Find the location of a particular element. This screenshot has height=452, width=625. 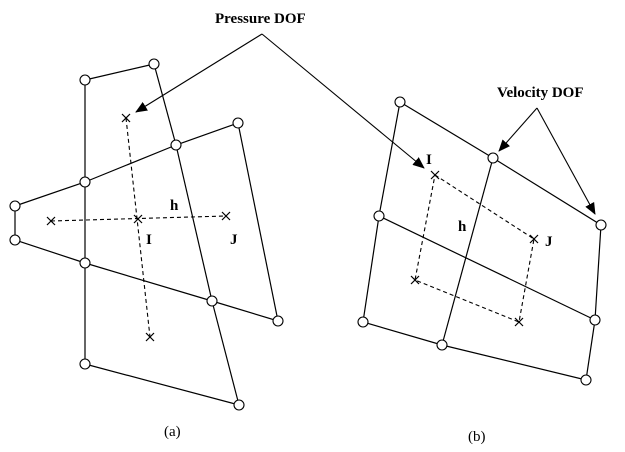

panel-b-mid-edge-horizontal is located at coordinates (487, 268).